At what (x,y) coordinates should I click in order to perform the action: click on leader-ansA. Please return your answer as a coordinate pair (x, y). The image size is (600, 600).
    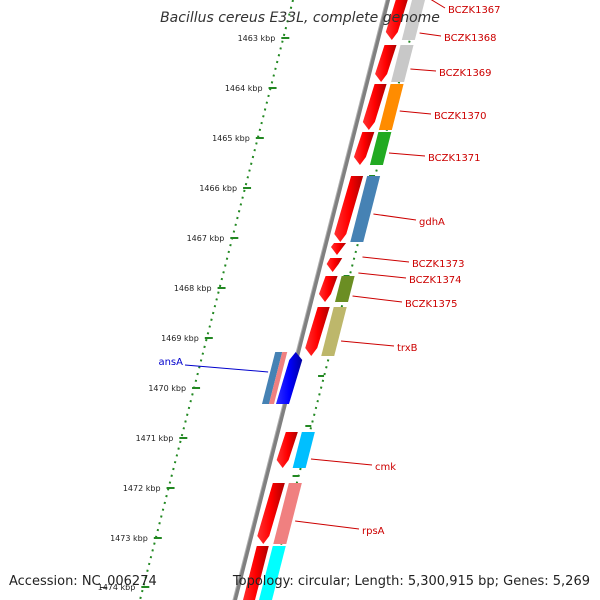
    Looking at the image, I should click on (226, 368).